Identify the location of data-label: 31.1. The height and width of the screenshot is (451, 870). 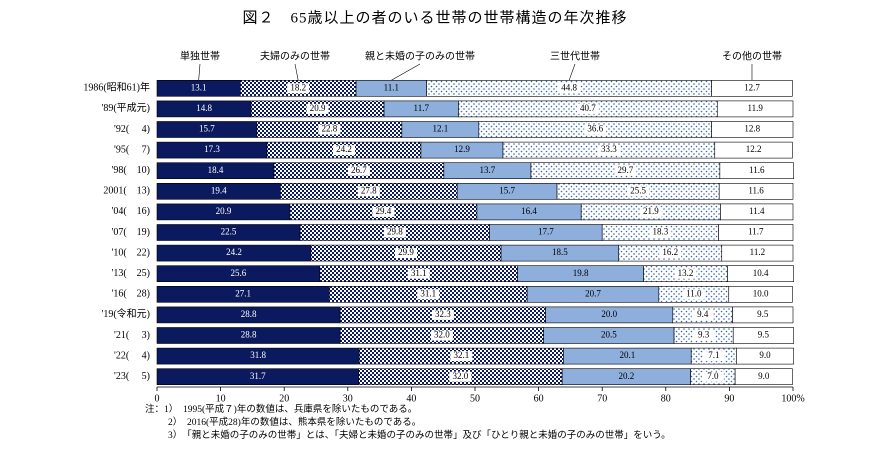
(419, 273).